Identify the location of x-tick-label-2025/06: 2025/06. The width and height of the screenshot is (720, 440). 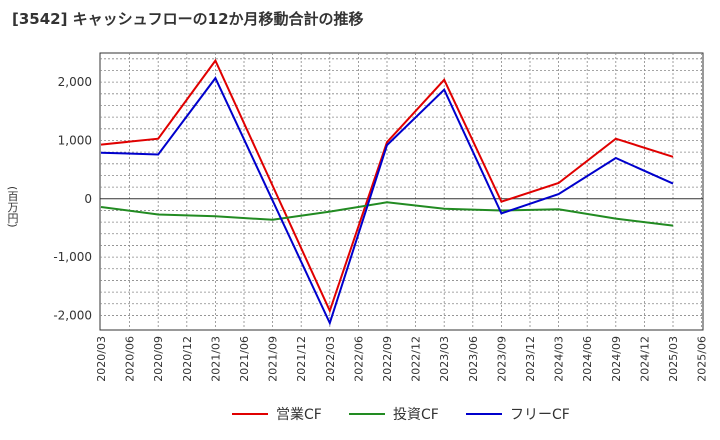
(702, 359).